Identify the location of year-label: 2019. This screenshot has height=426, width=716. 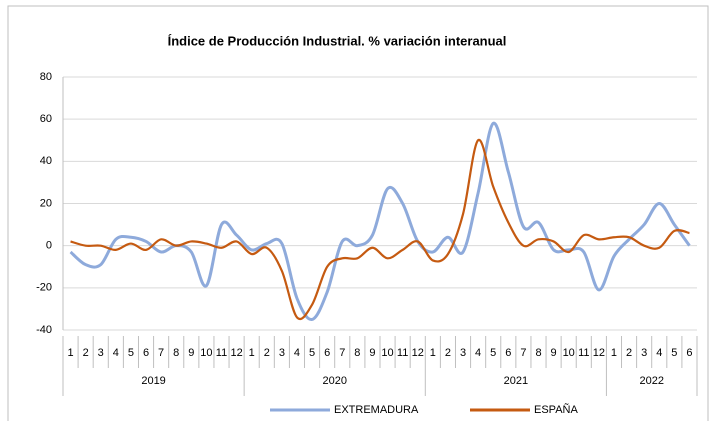
(153, 381).